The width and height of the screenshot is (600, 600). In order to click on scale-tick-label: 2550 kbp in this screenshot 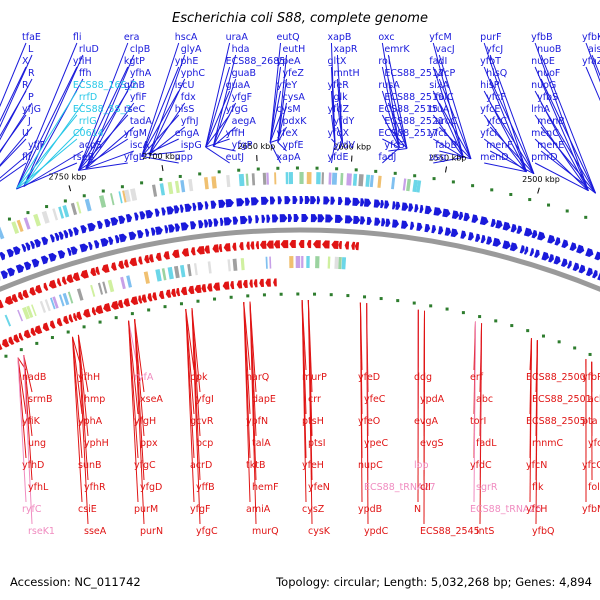, I will do `click(448, 158)`.